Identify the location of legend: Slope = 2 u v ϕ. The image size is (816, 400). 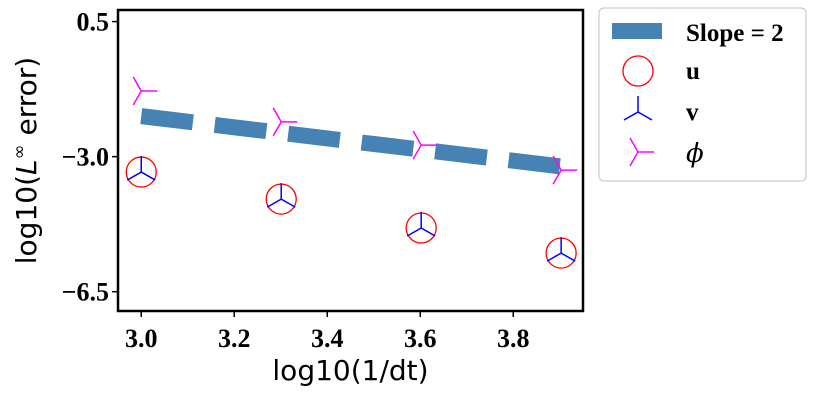
(702, 94).